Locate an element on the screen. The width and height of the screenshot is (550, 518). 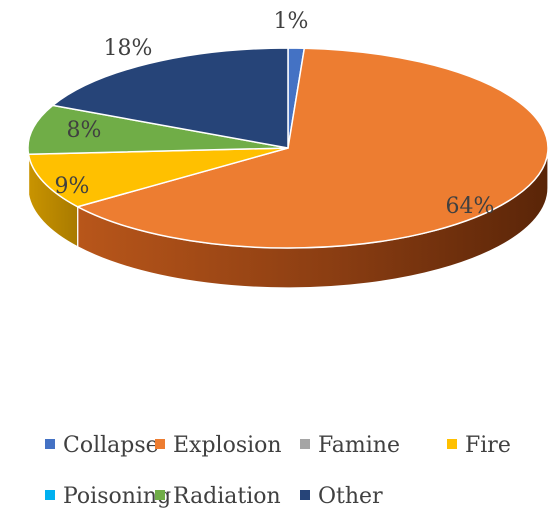
legend-label: Poisoning is located at coordinates (117, 496).